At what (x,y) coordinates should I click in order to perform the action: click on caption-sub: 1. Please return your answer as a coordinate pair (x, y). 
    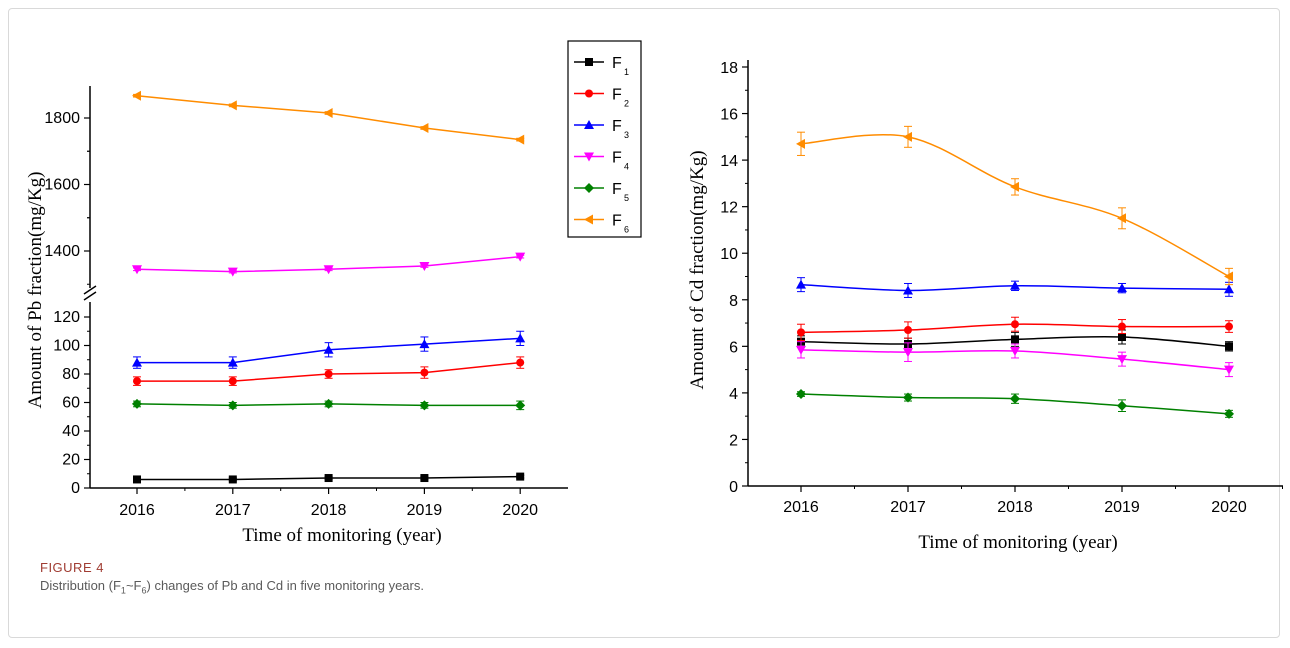
    Looking at the image, I should click on (123, 590).